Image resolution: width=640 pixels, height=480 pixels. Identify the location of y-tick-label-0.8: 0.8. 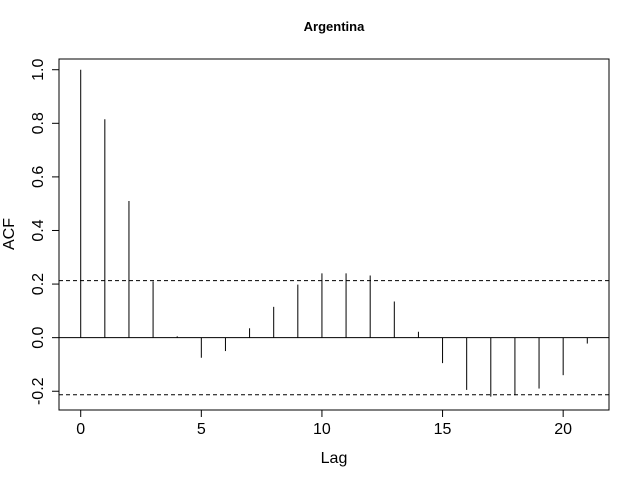
(38, 123).